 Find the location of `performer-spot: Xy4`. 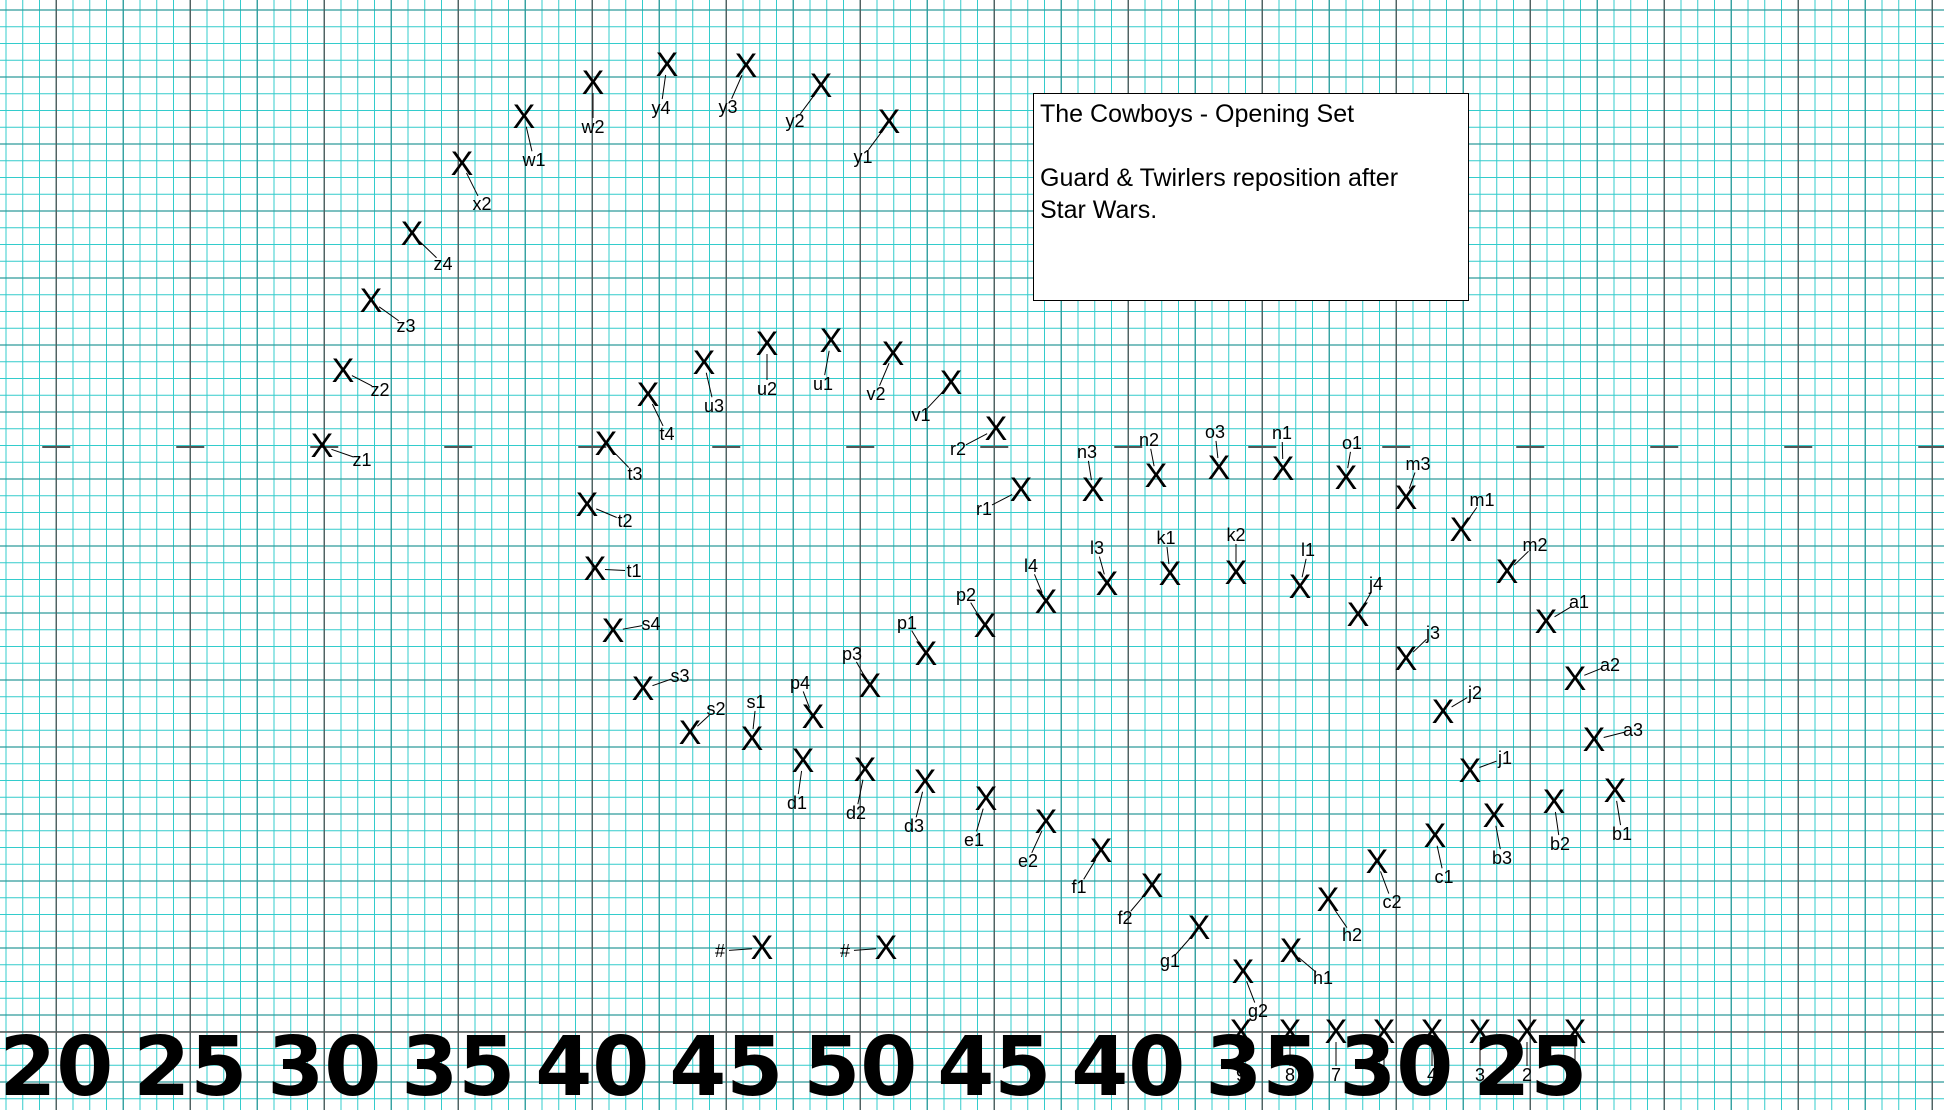

performer-spot: Xy4 is located at coordinates (664, 82).